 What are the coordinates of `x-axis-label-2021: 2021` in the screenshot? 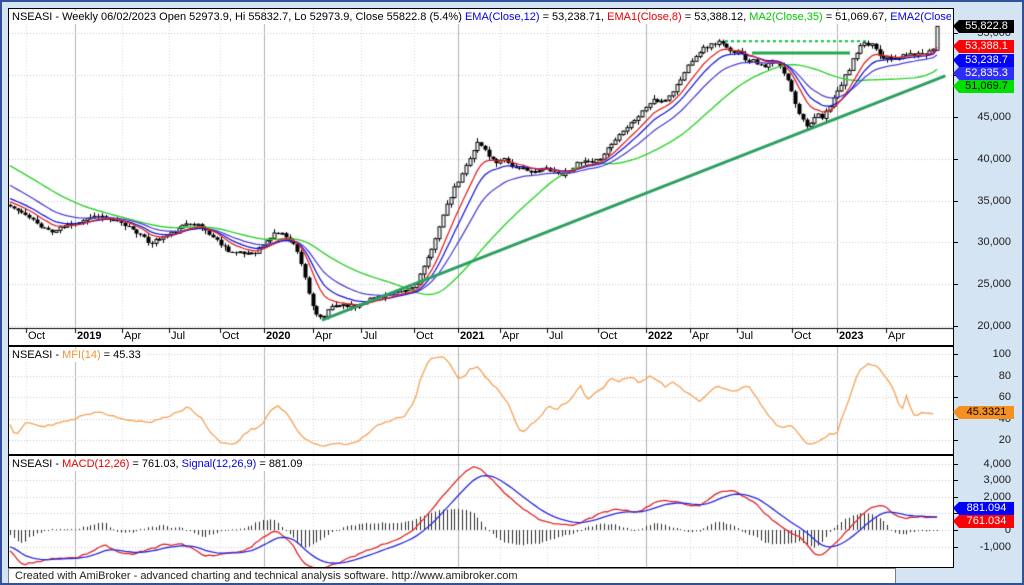 It's located at (472, 336).